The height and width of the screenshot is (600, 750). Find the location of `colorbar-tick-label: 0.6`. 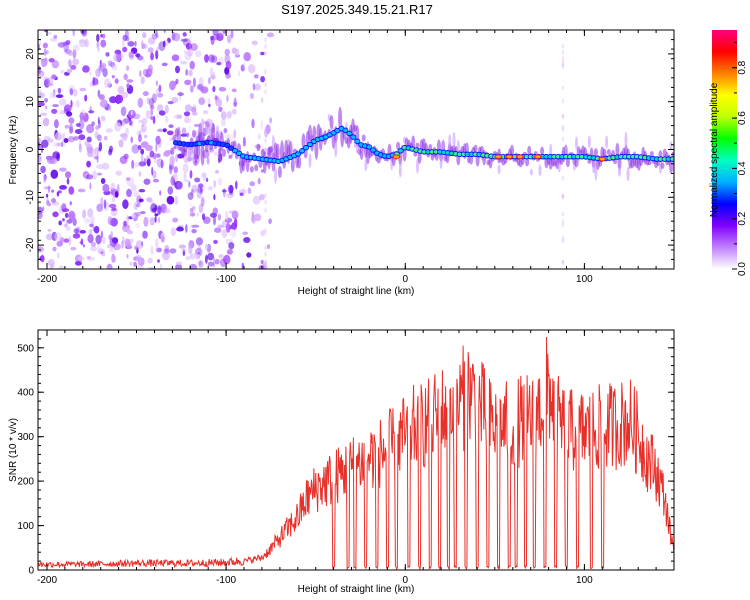

colorbar-tick-label: 0.6 is located at coordinates (742, 118).